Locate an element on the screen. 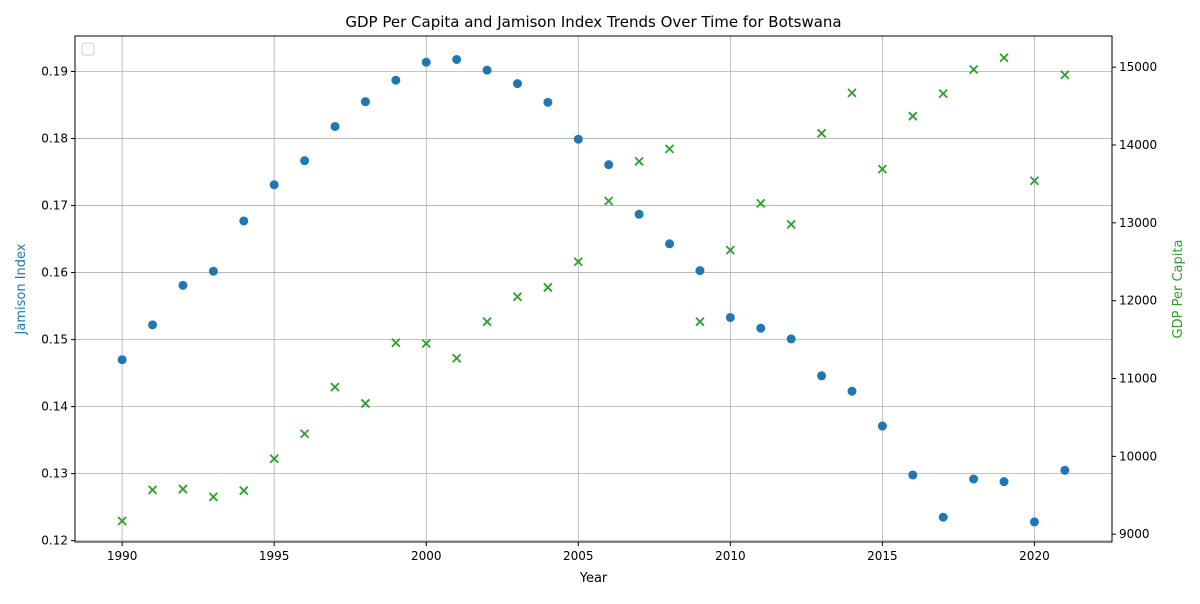  legend-box is located at coordinates (88, 49).